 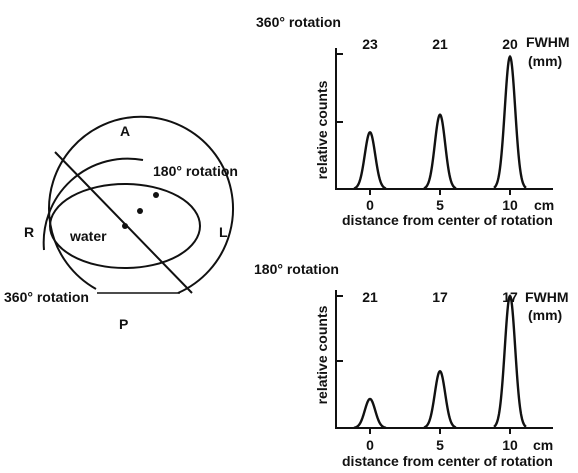 I want to click on chart-180-fwhm-value-1: 17, so click(x=440, y=297).